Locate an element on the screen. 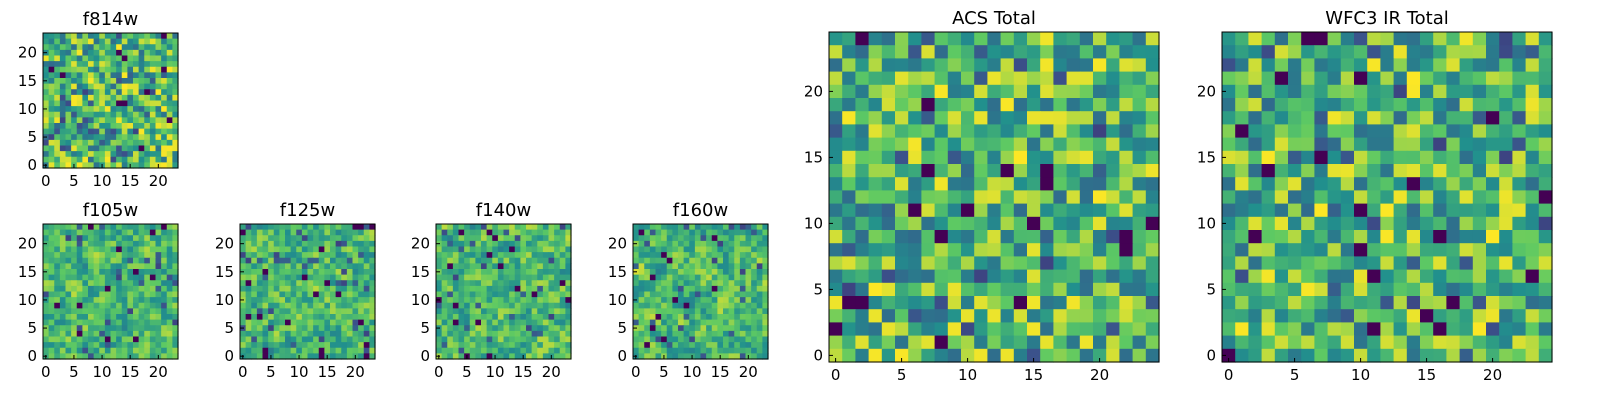 This screenshot has width=1600, height=400. heatmap-cells is located at coordinates (504, 292).